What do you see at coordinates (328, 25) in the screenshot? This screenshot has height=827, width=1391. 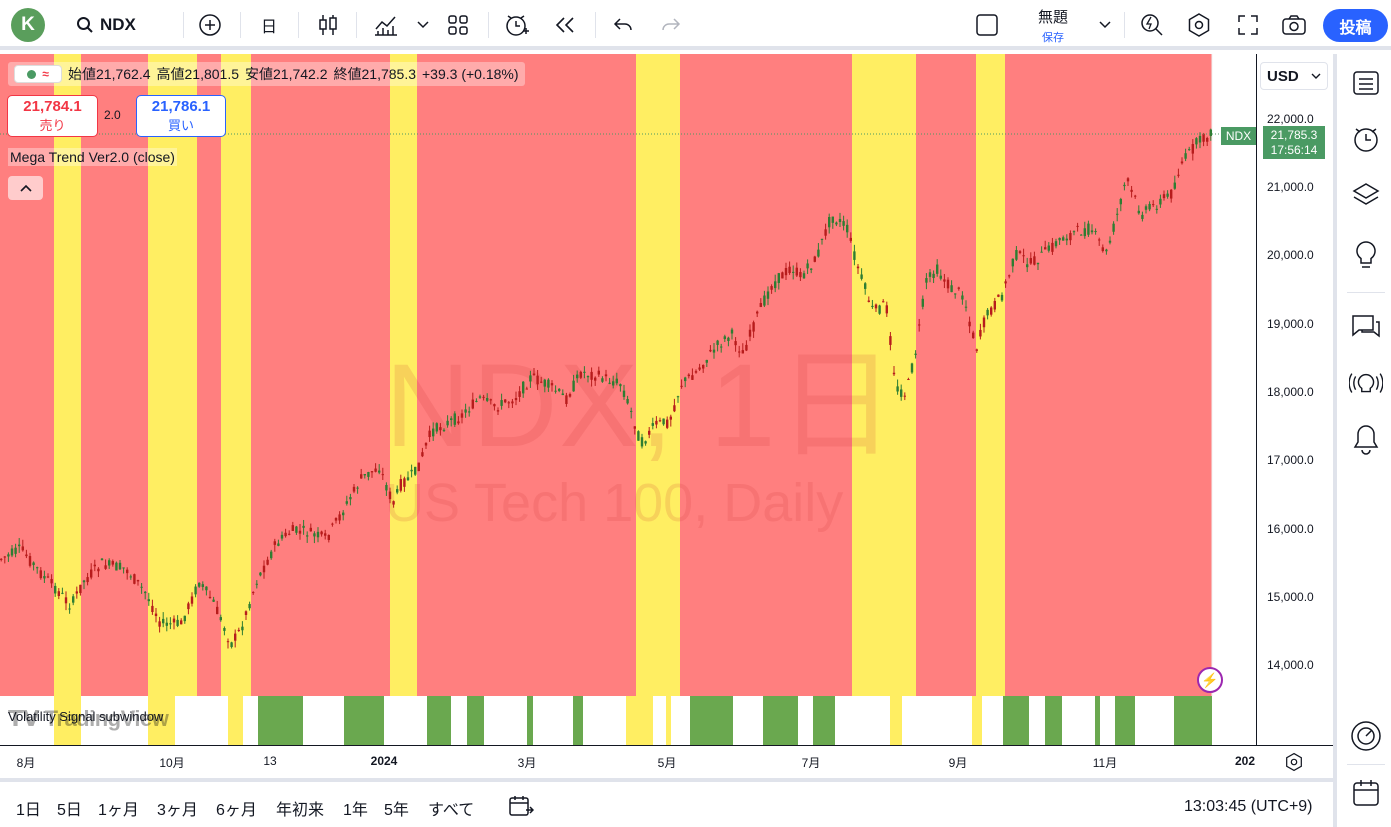 I see `chart-type-button` at bounding box center [328, 25].